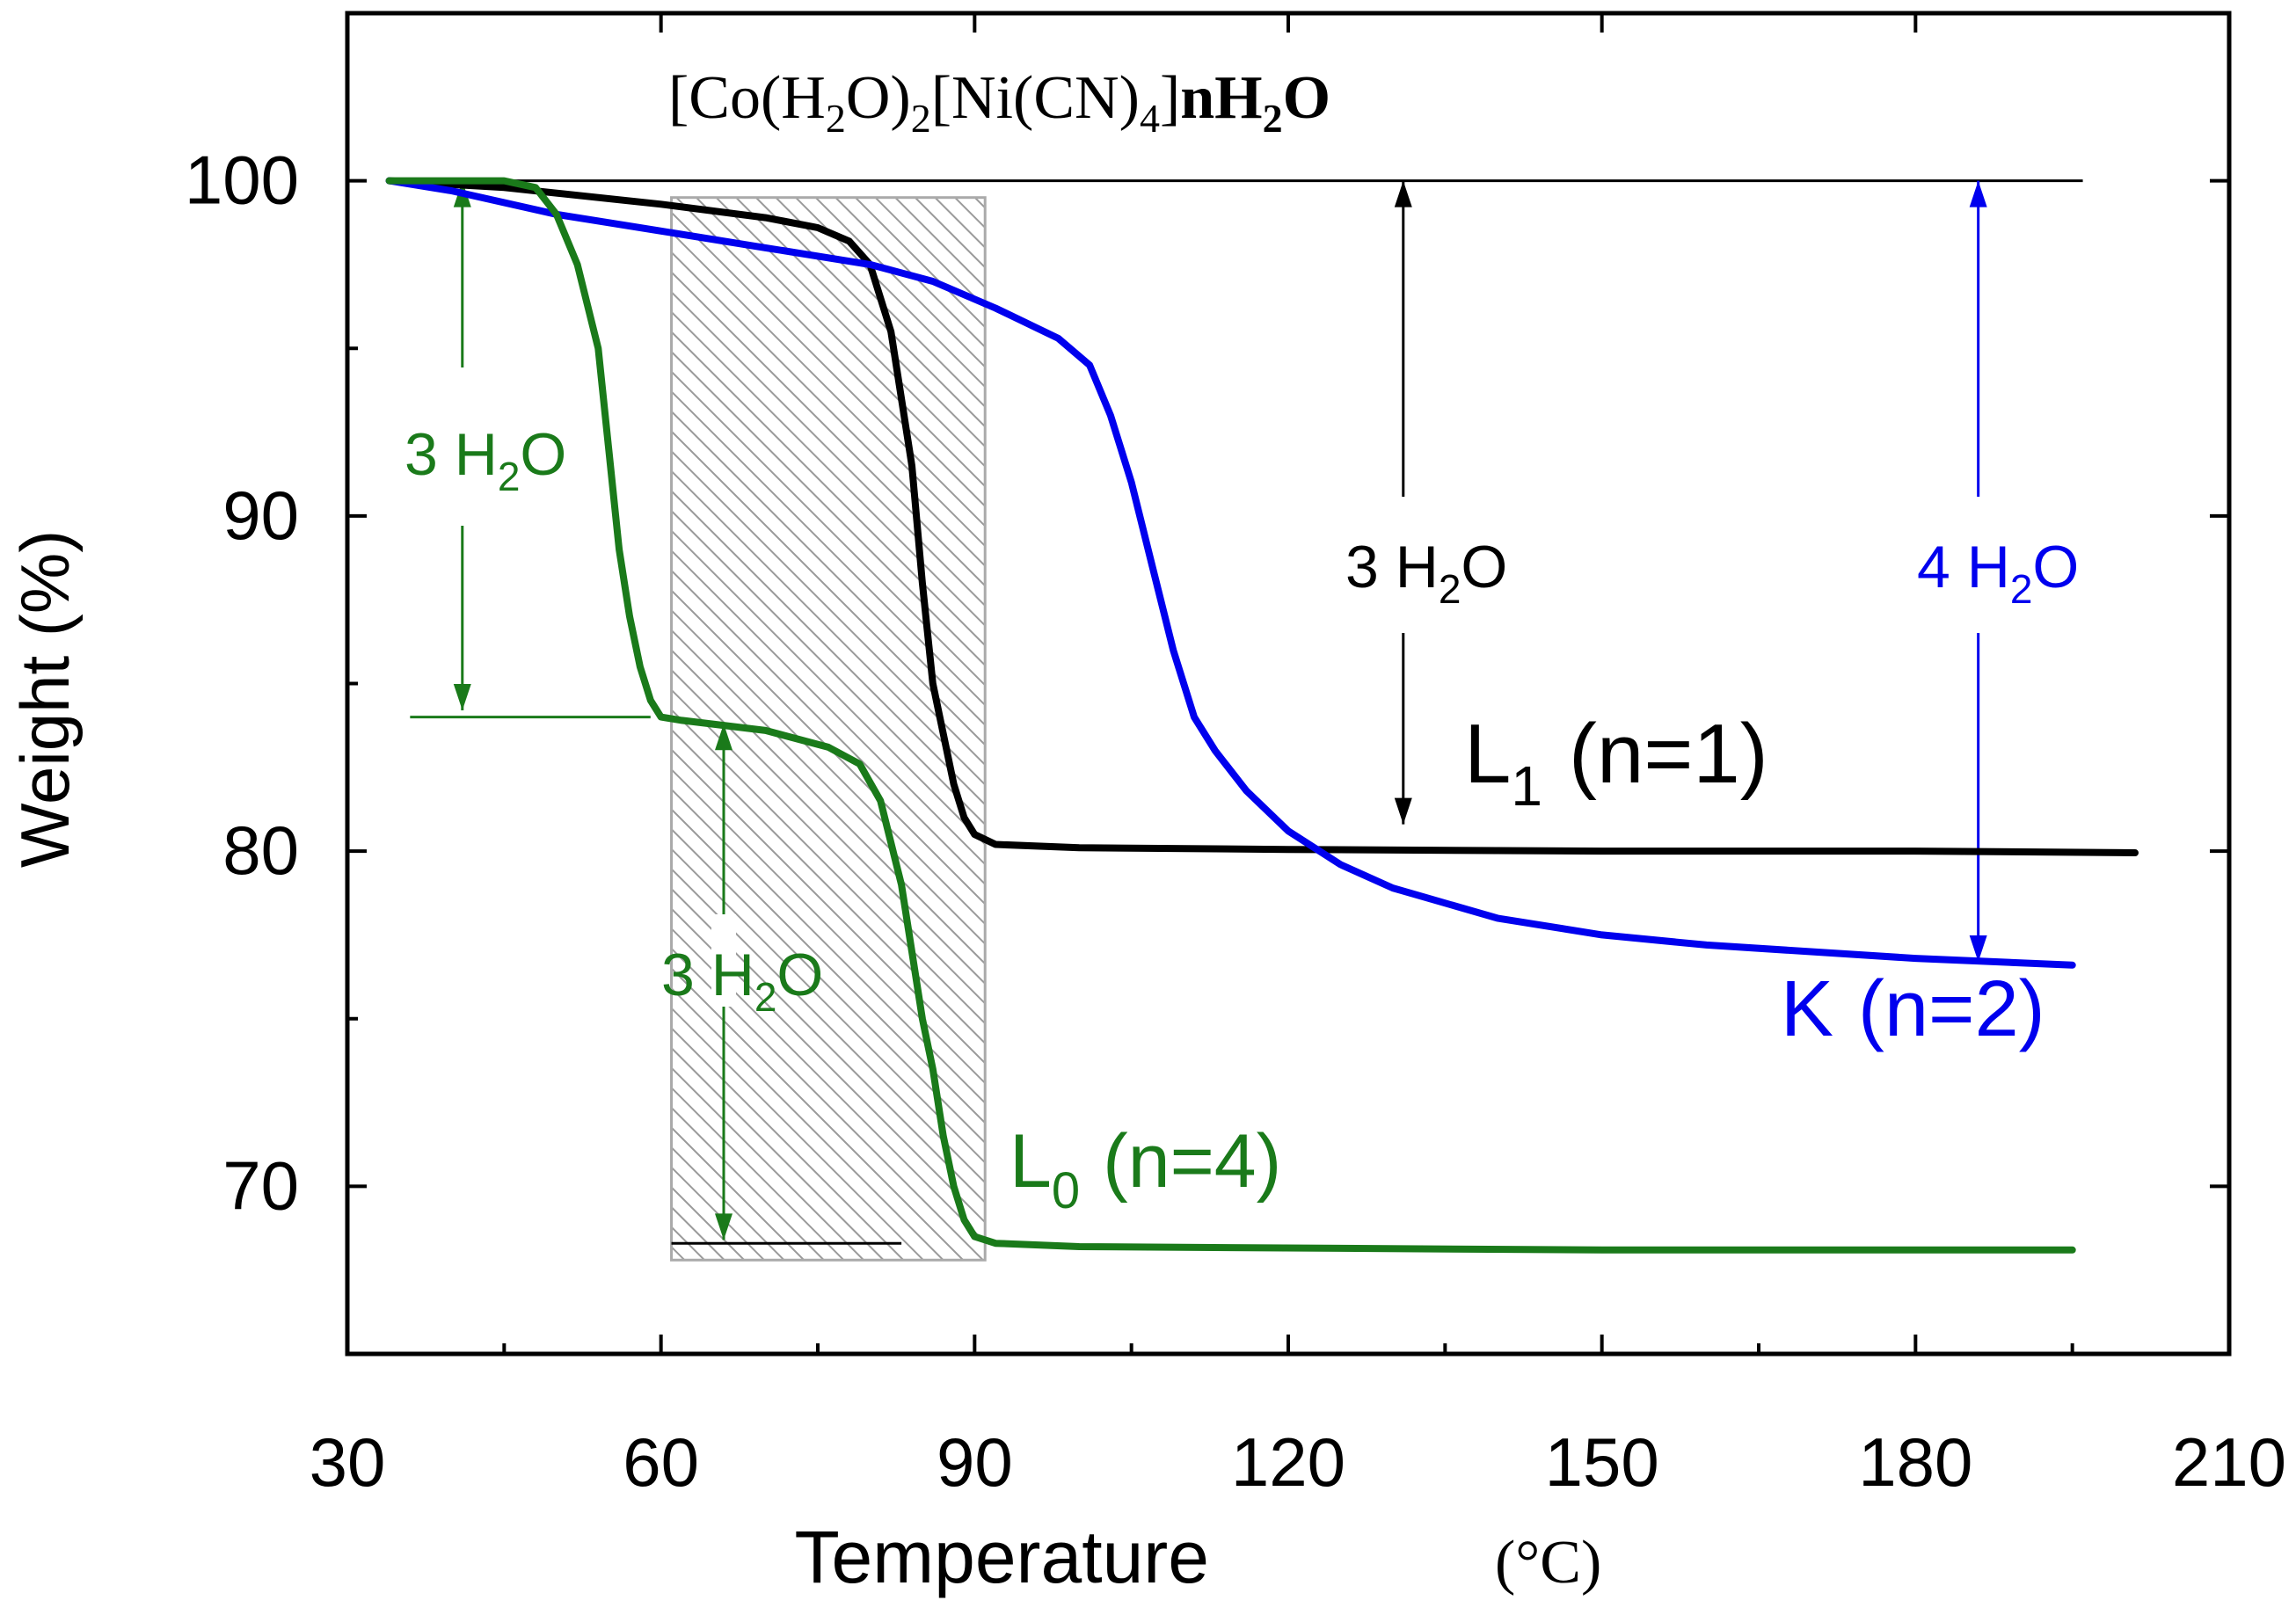  What do you see at coordinates (462, 697) in the screenshot?
I see `l0-upper-arrow-head-down` at bounding box center [462, 697].